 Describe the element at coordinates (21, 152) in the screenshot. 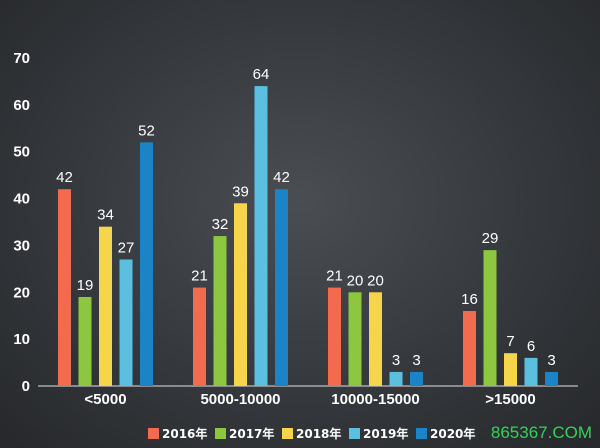

I see `y-tick-label: 50` at that location.